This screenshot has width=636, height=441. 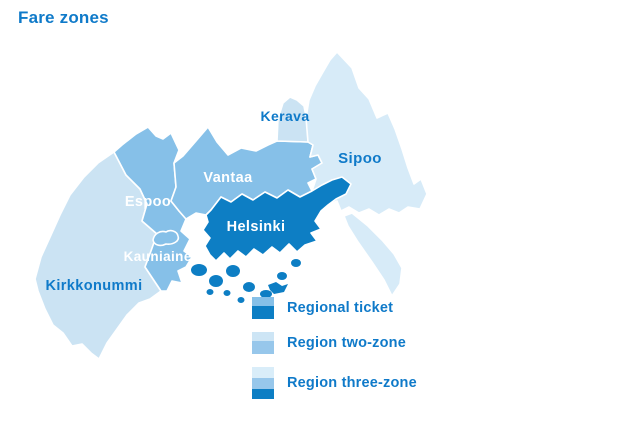 I want to click on legend-swatch-three-zone, so click(x=263, y=383).